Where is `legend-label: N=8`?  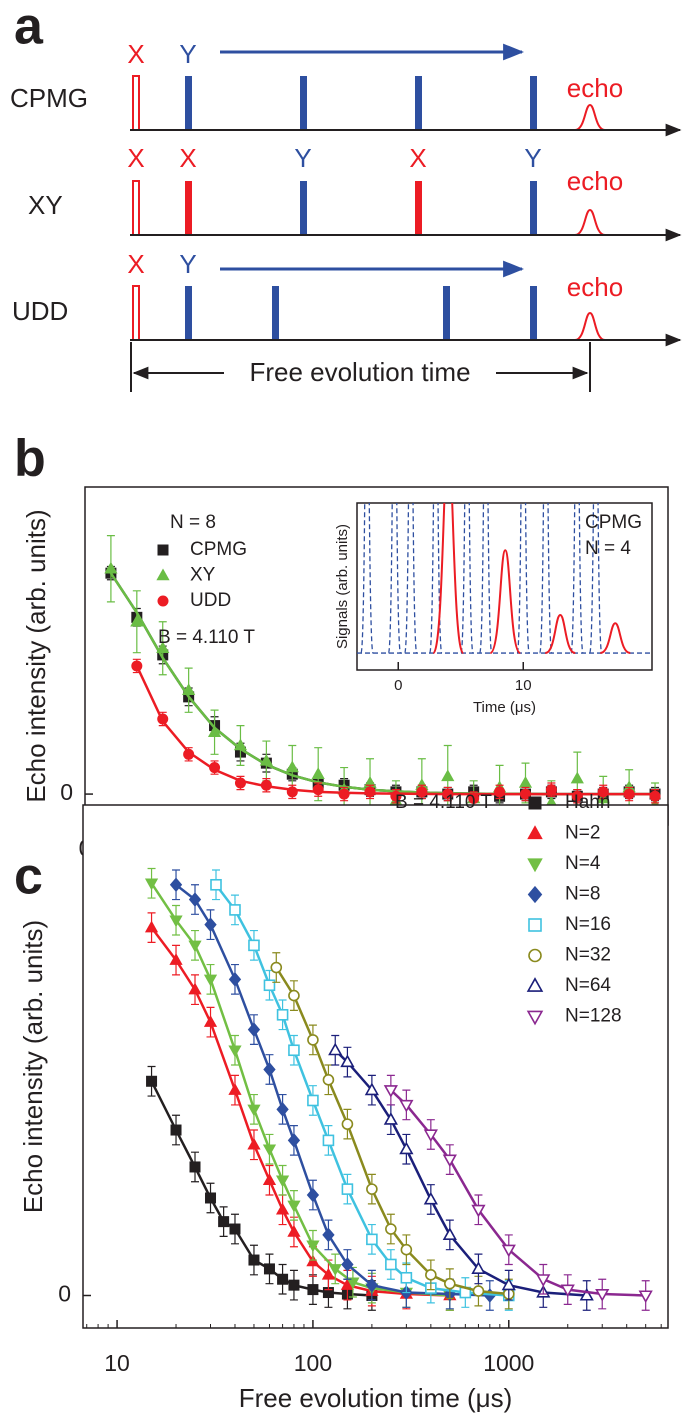
legend-label: N=8 is located at coordinates (582, 894).